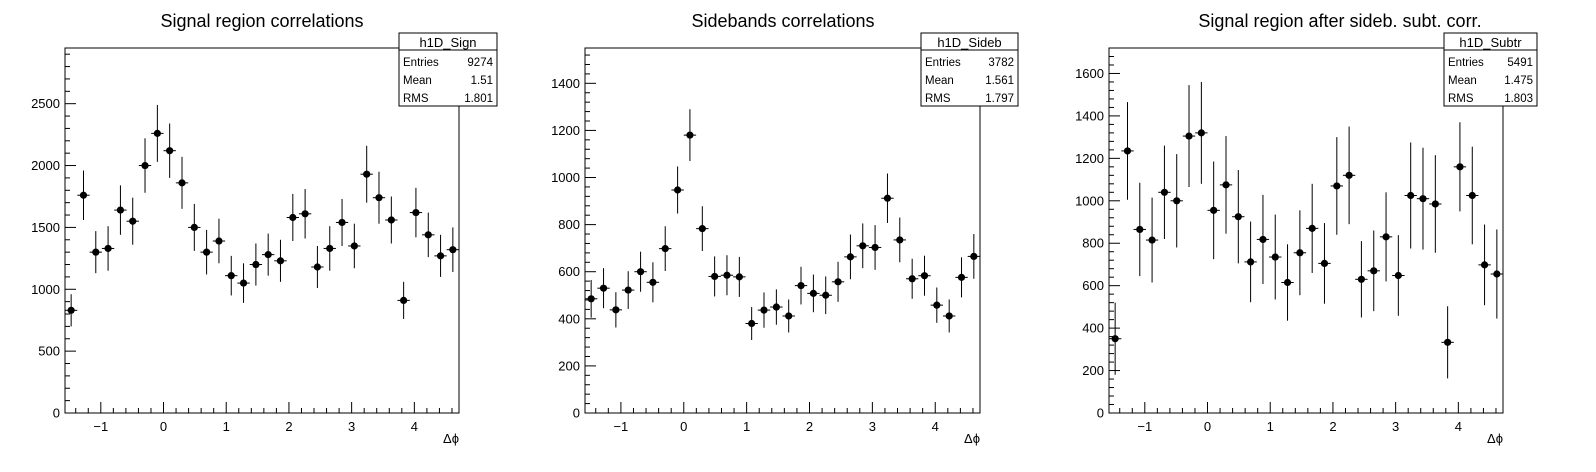 Image resolution: width=1596 pixels, height=472 pixels. I want to click on stats-value: 1.561, so click(999, 81).